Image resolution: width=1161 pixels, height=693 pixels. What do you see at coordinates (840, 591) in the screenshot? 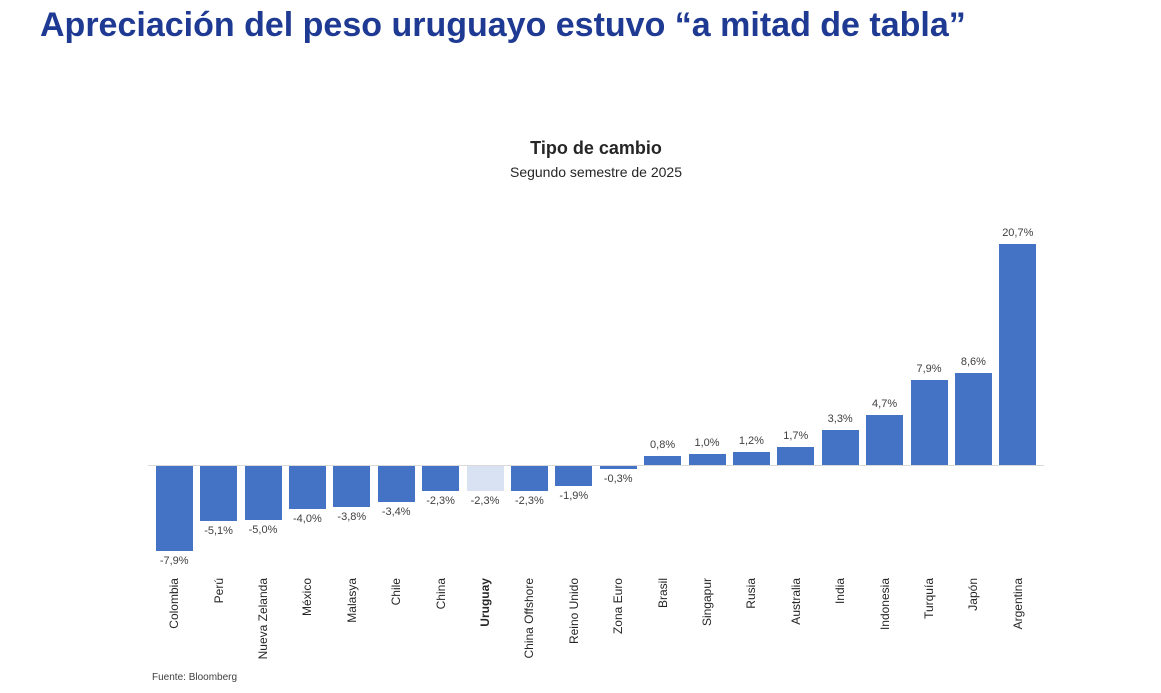
I see `category-label: India` at bounding box center [840, 591].